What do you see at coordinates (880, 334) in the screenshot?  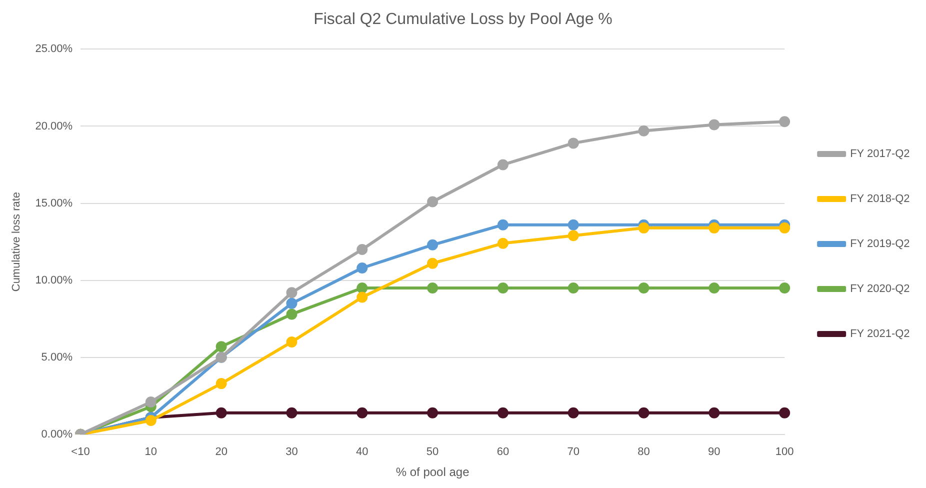 I see `legend-label: FY 2021-Q2` at bounding box center [880, 334].